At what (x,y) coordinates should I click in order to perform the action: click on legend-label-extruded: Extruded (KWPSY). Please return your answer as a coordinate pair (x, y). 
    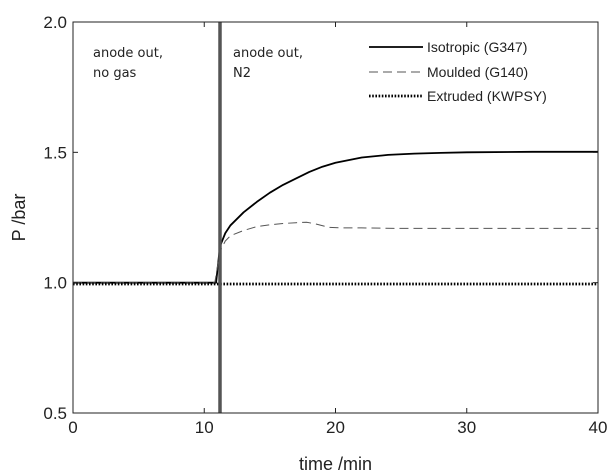
    Looking at the image, I should click on (487, 96).